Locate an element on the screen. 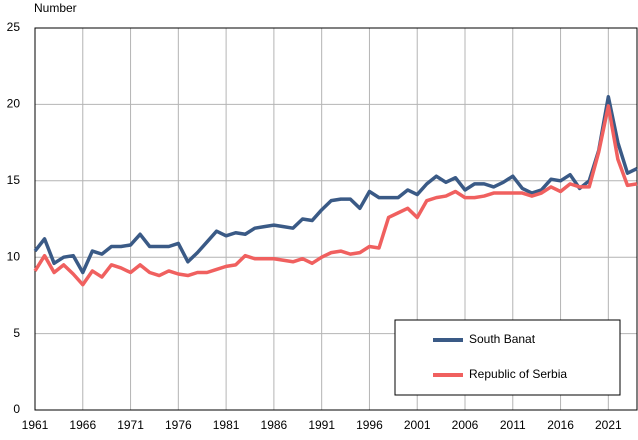 The height and width of the screenshot is (440, 638). x-tick-label: 2006 is located at coordinates (465, 425).